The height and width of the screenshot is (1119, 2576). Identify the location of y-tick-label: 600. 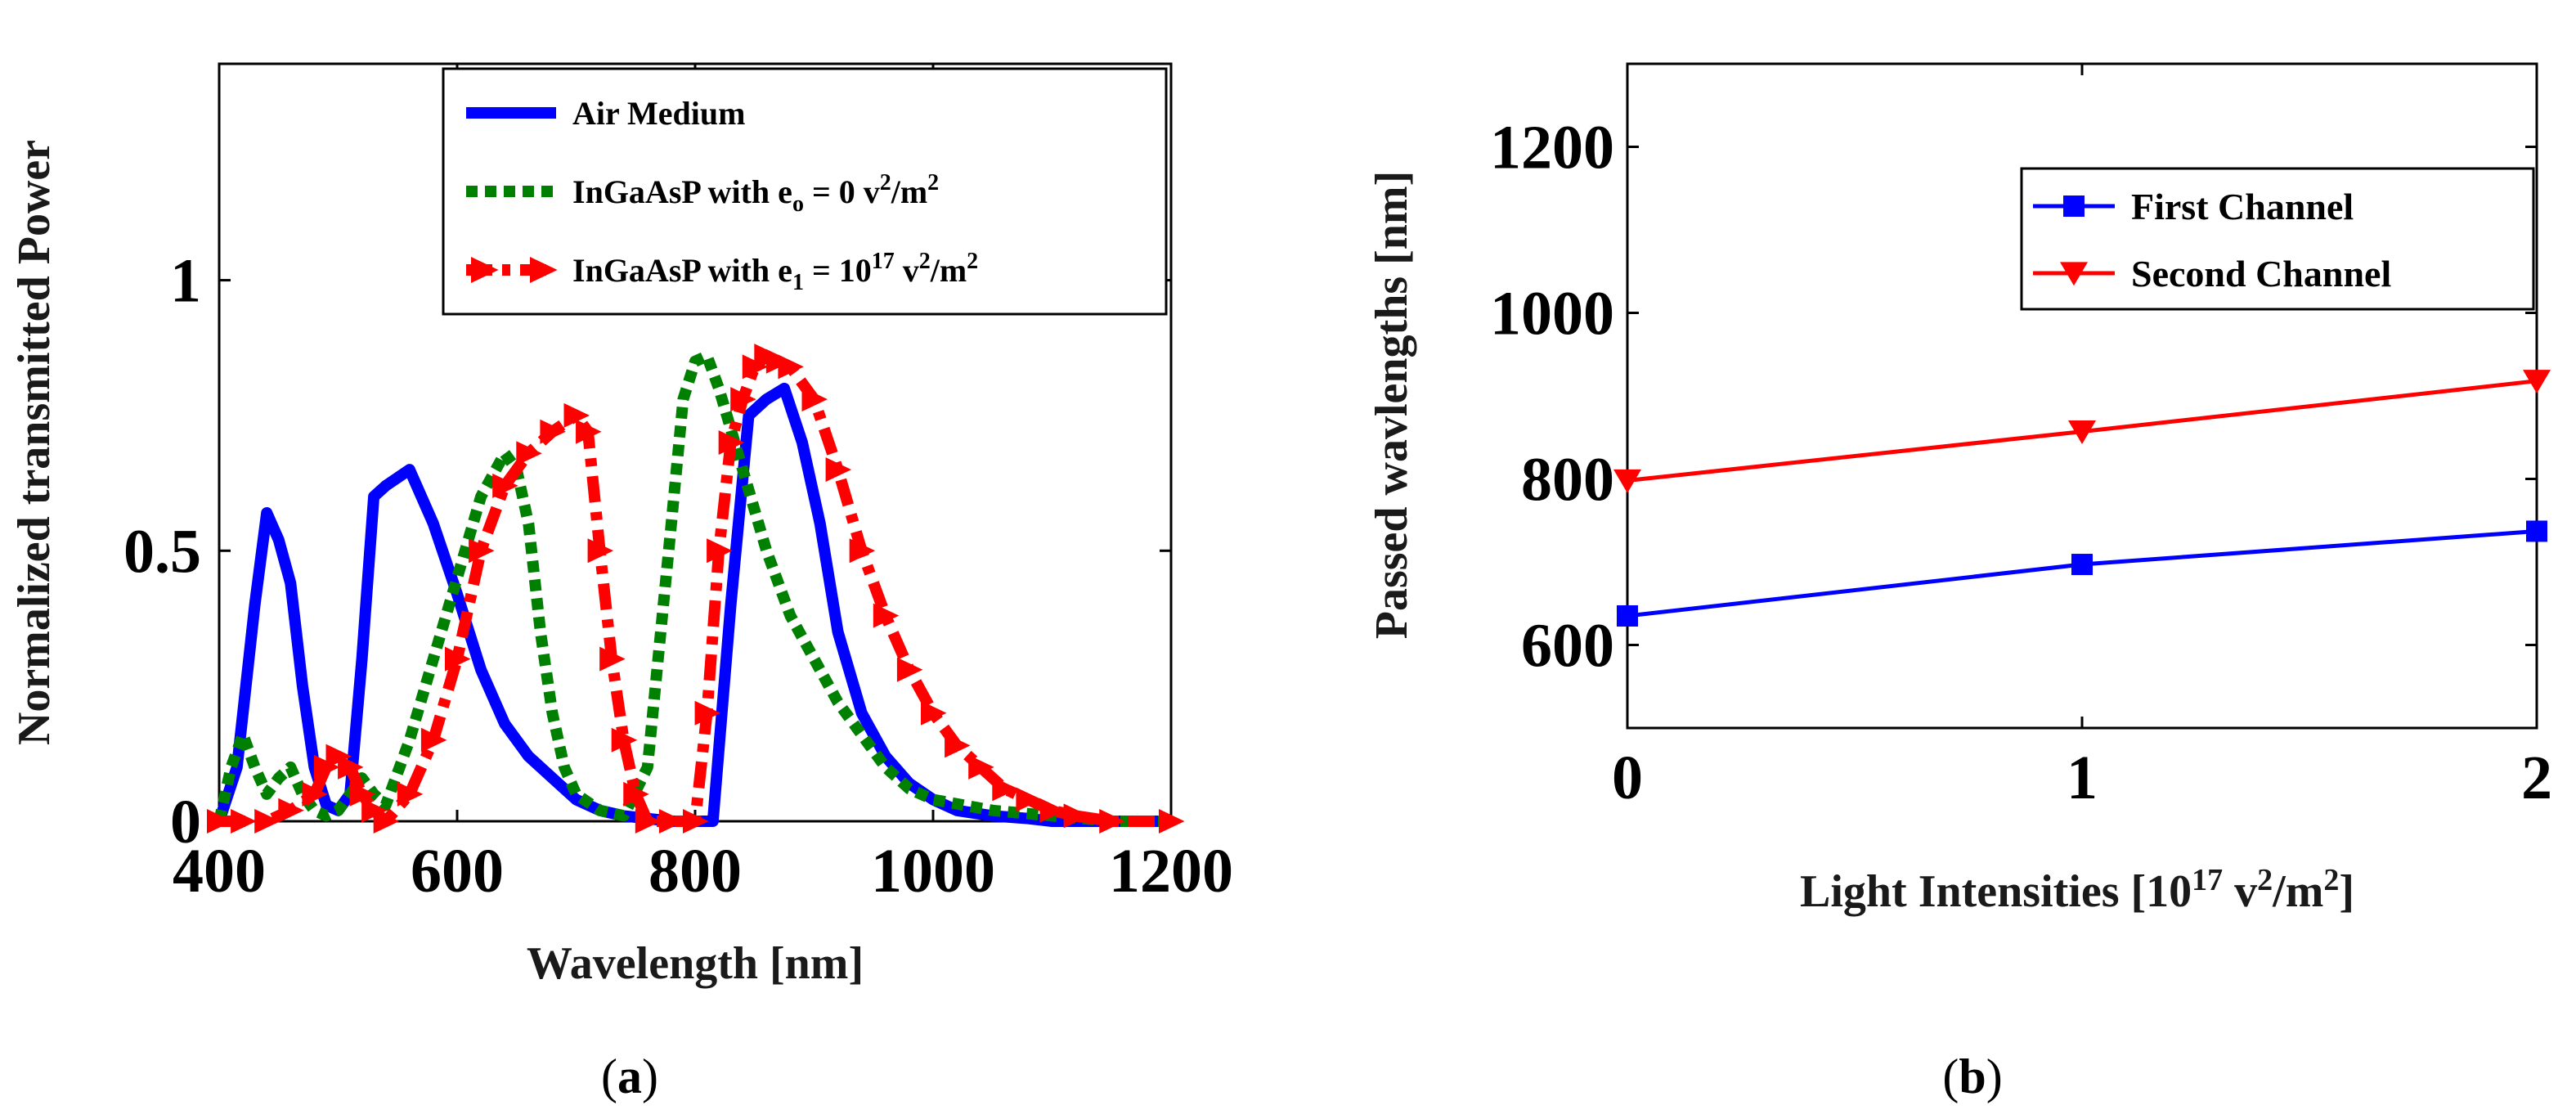
(1567, 646).